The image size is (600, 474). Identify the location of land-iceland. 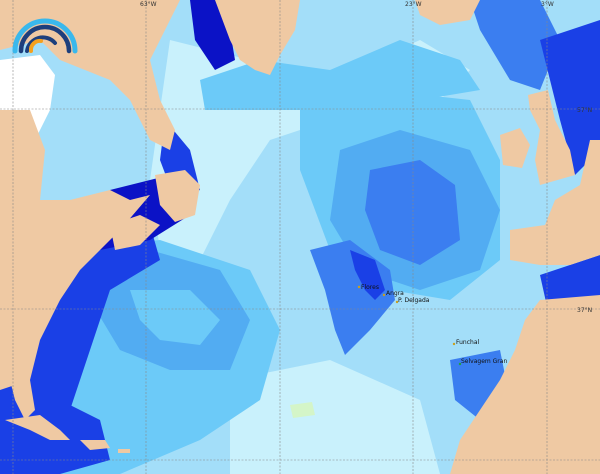
(447, 12).